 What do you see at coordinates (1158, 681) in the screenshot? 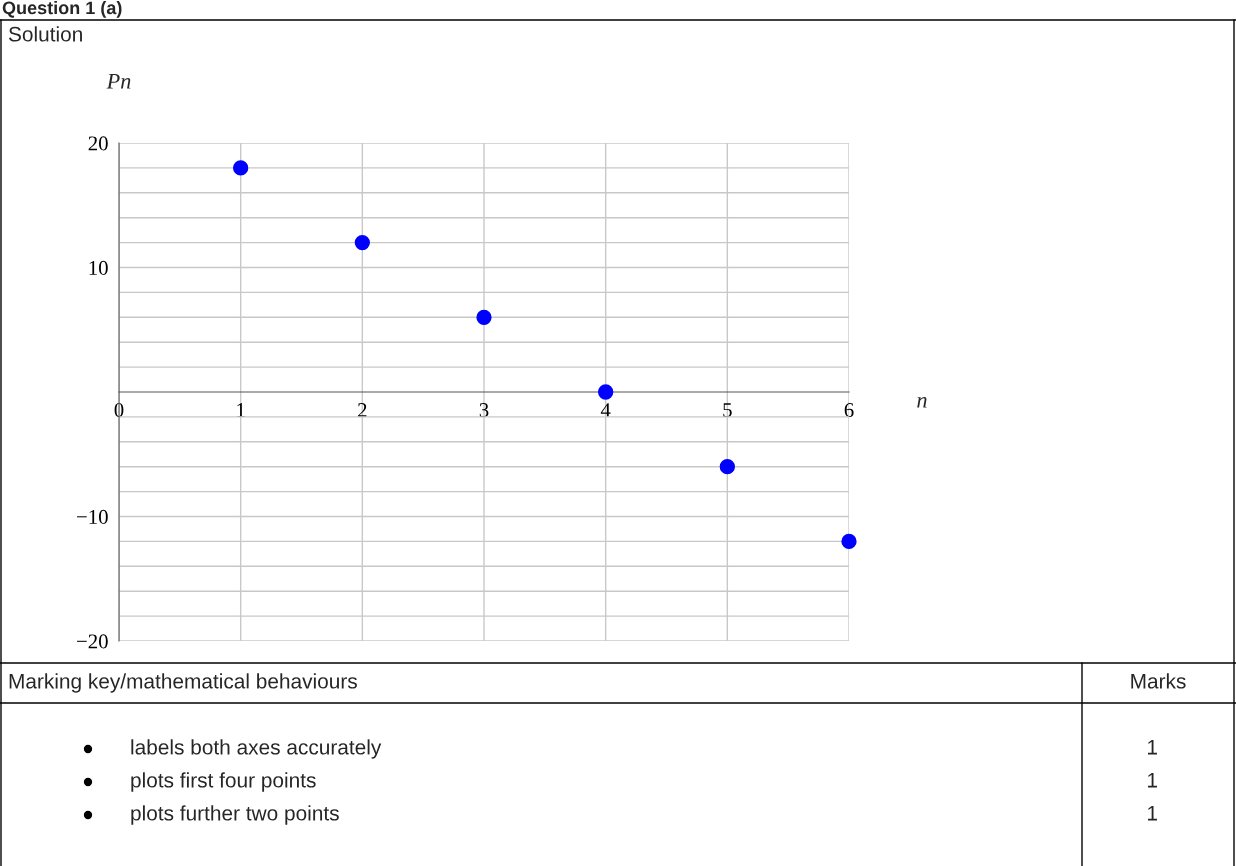
I see `text: Marks` at bounding box center [1158, 681].